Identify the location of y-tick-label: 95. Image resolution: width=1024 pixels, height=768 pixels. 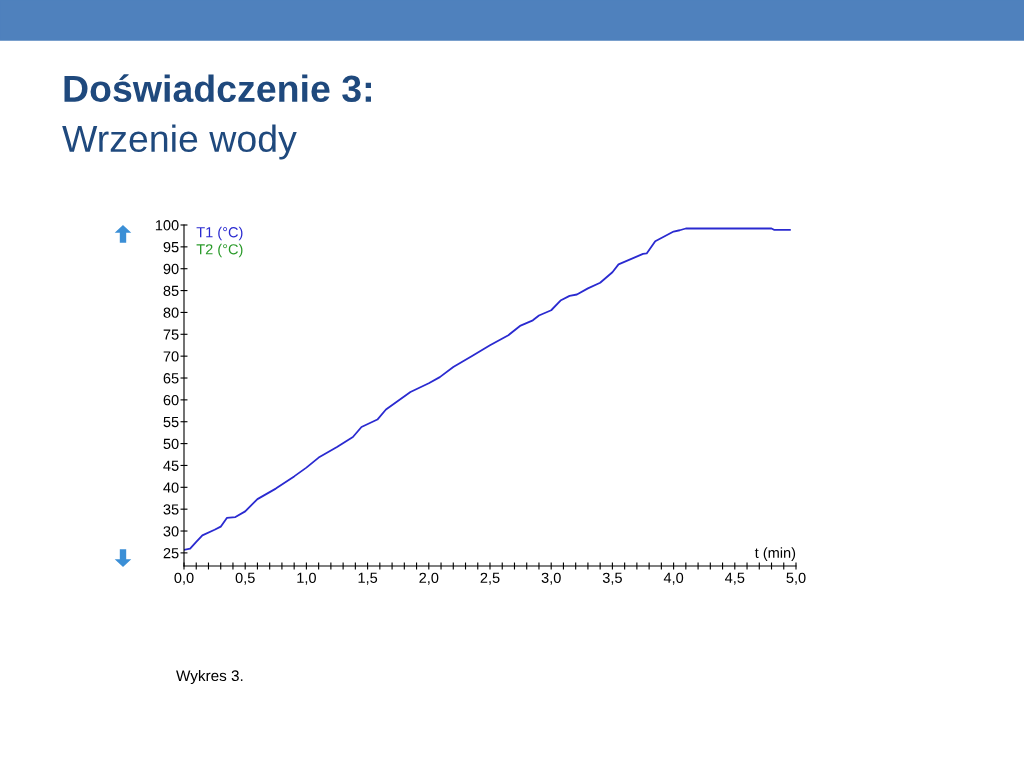
(171, 247).